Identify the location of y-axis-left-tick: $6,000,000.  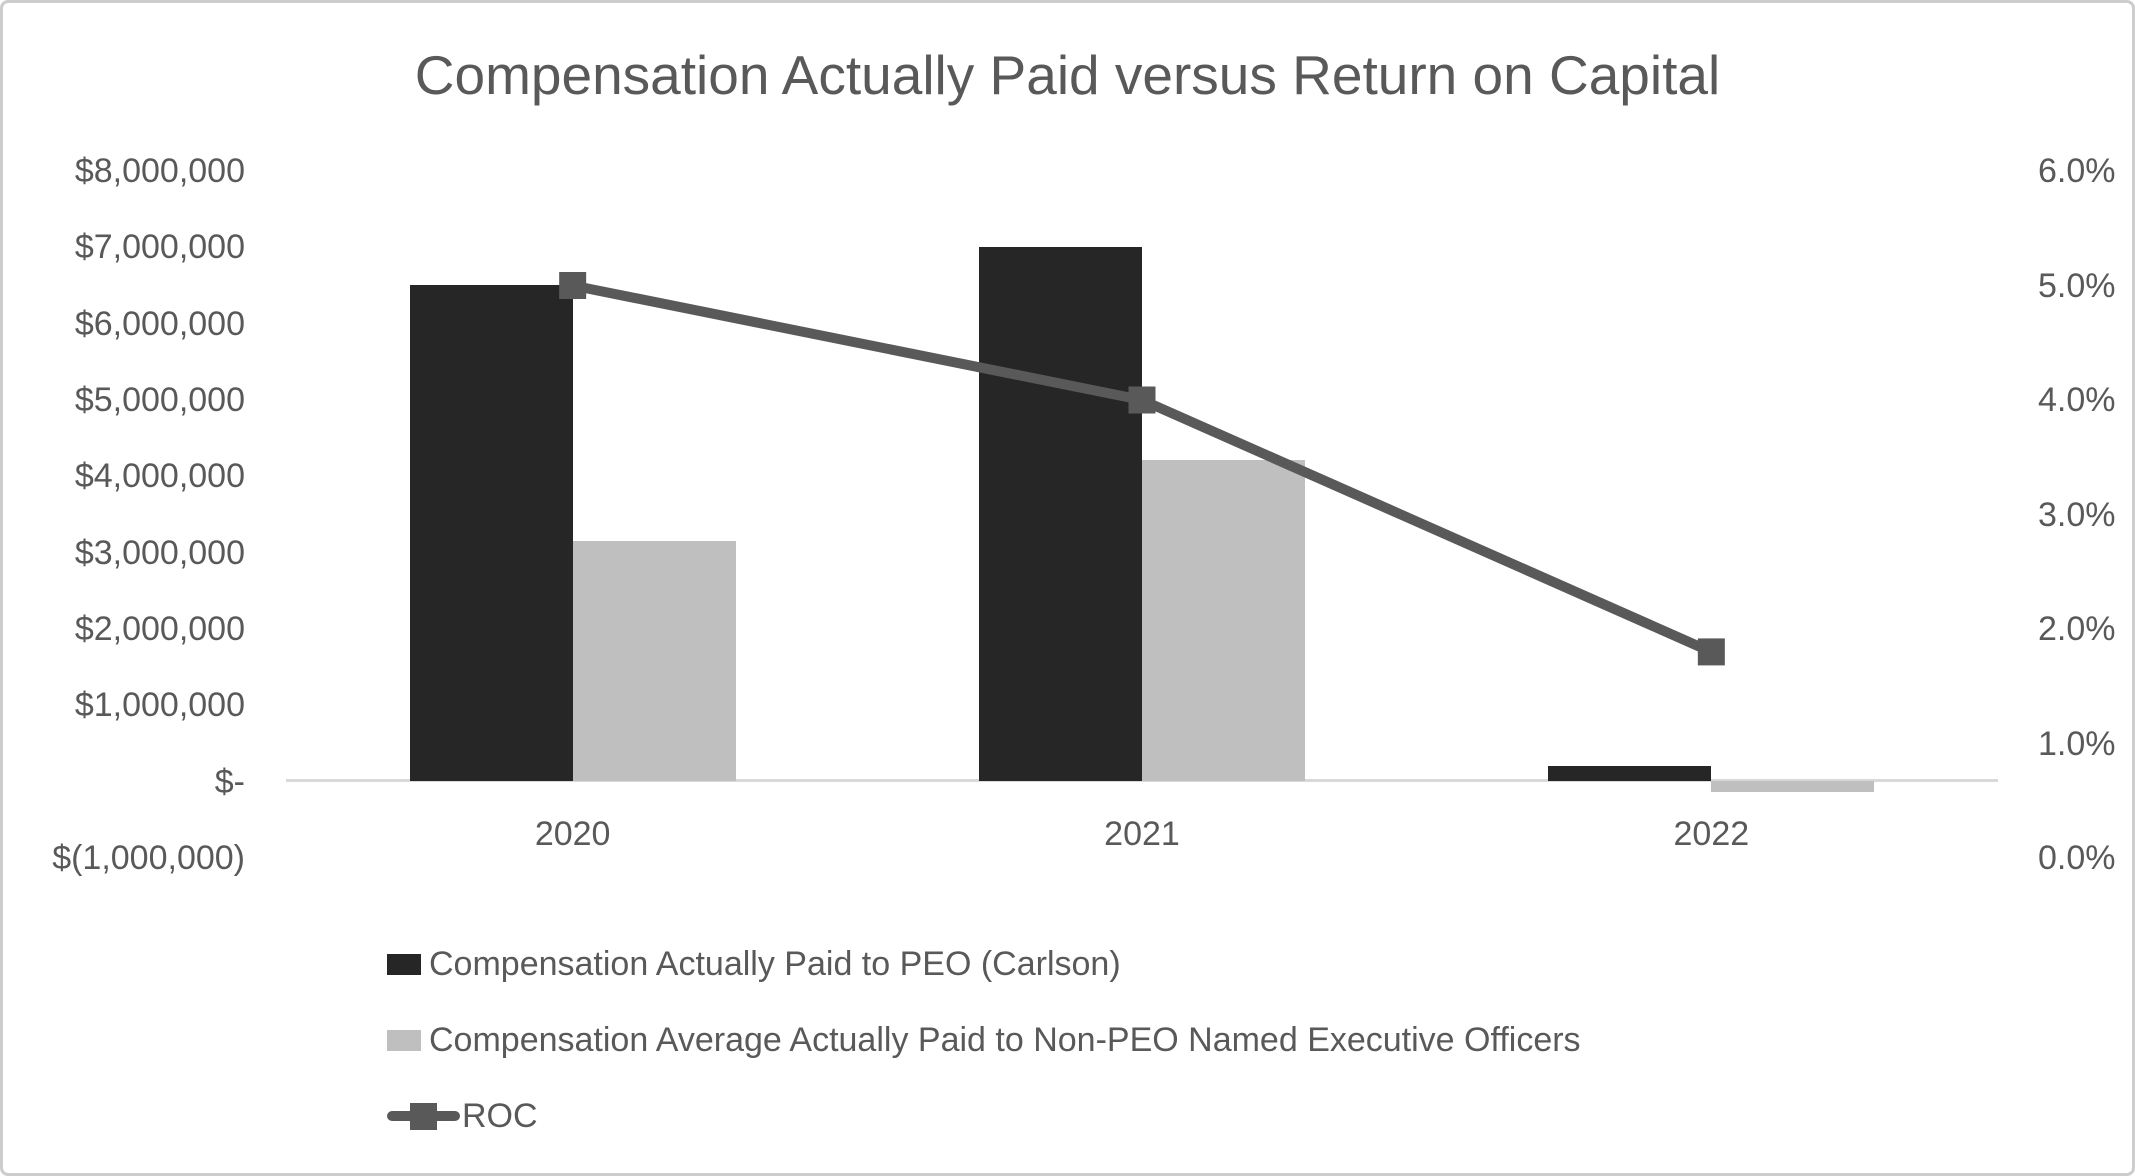
(159, 323).